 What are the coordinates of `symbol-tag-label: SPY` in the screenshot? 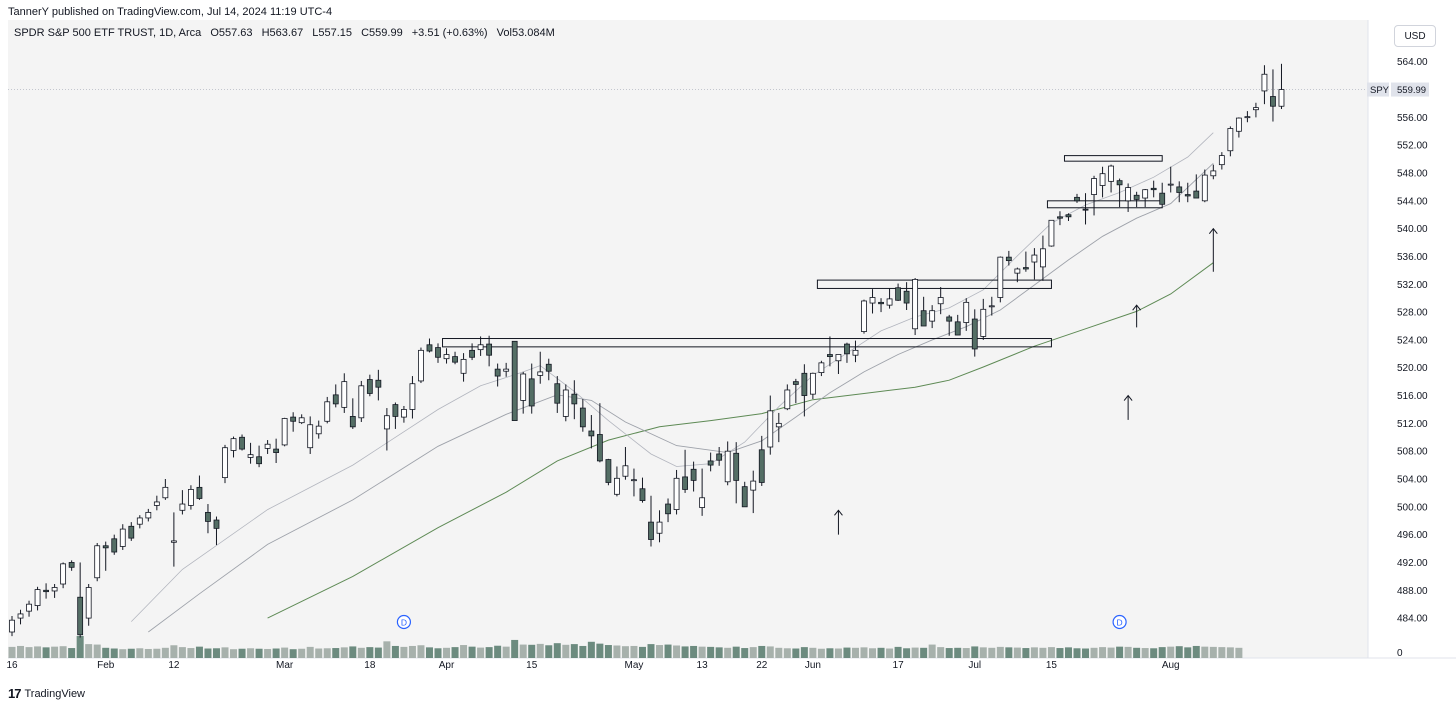 It's located at (1380, 90).